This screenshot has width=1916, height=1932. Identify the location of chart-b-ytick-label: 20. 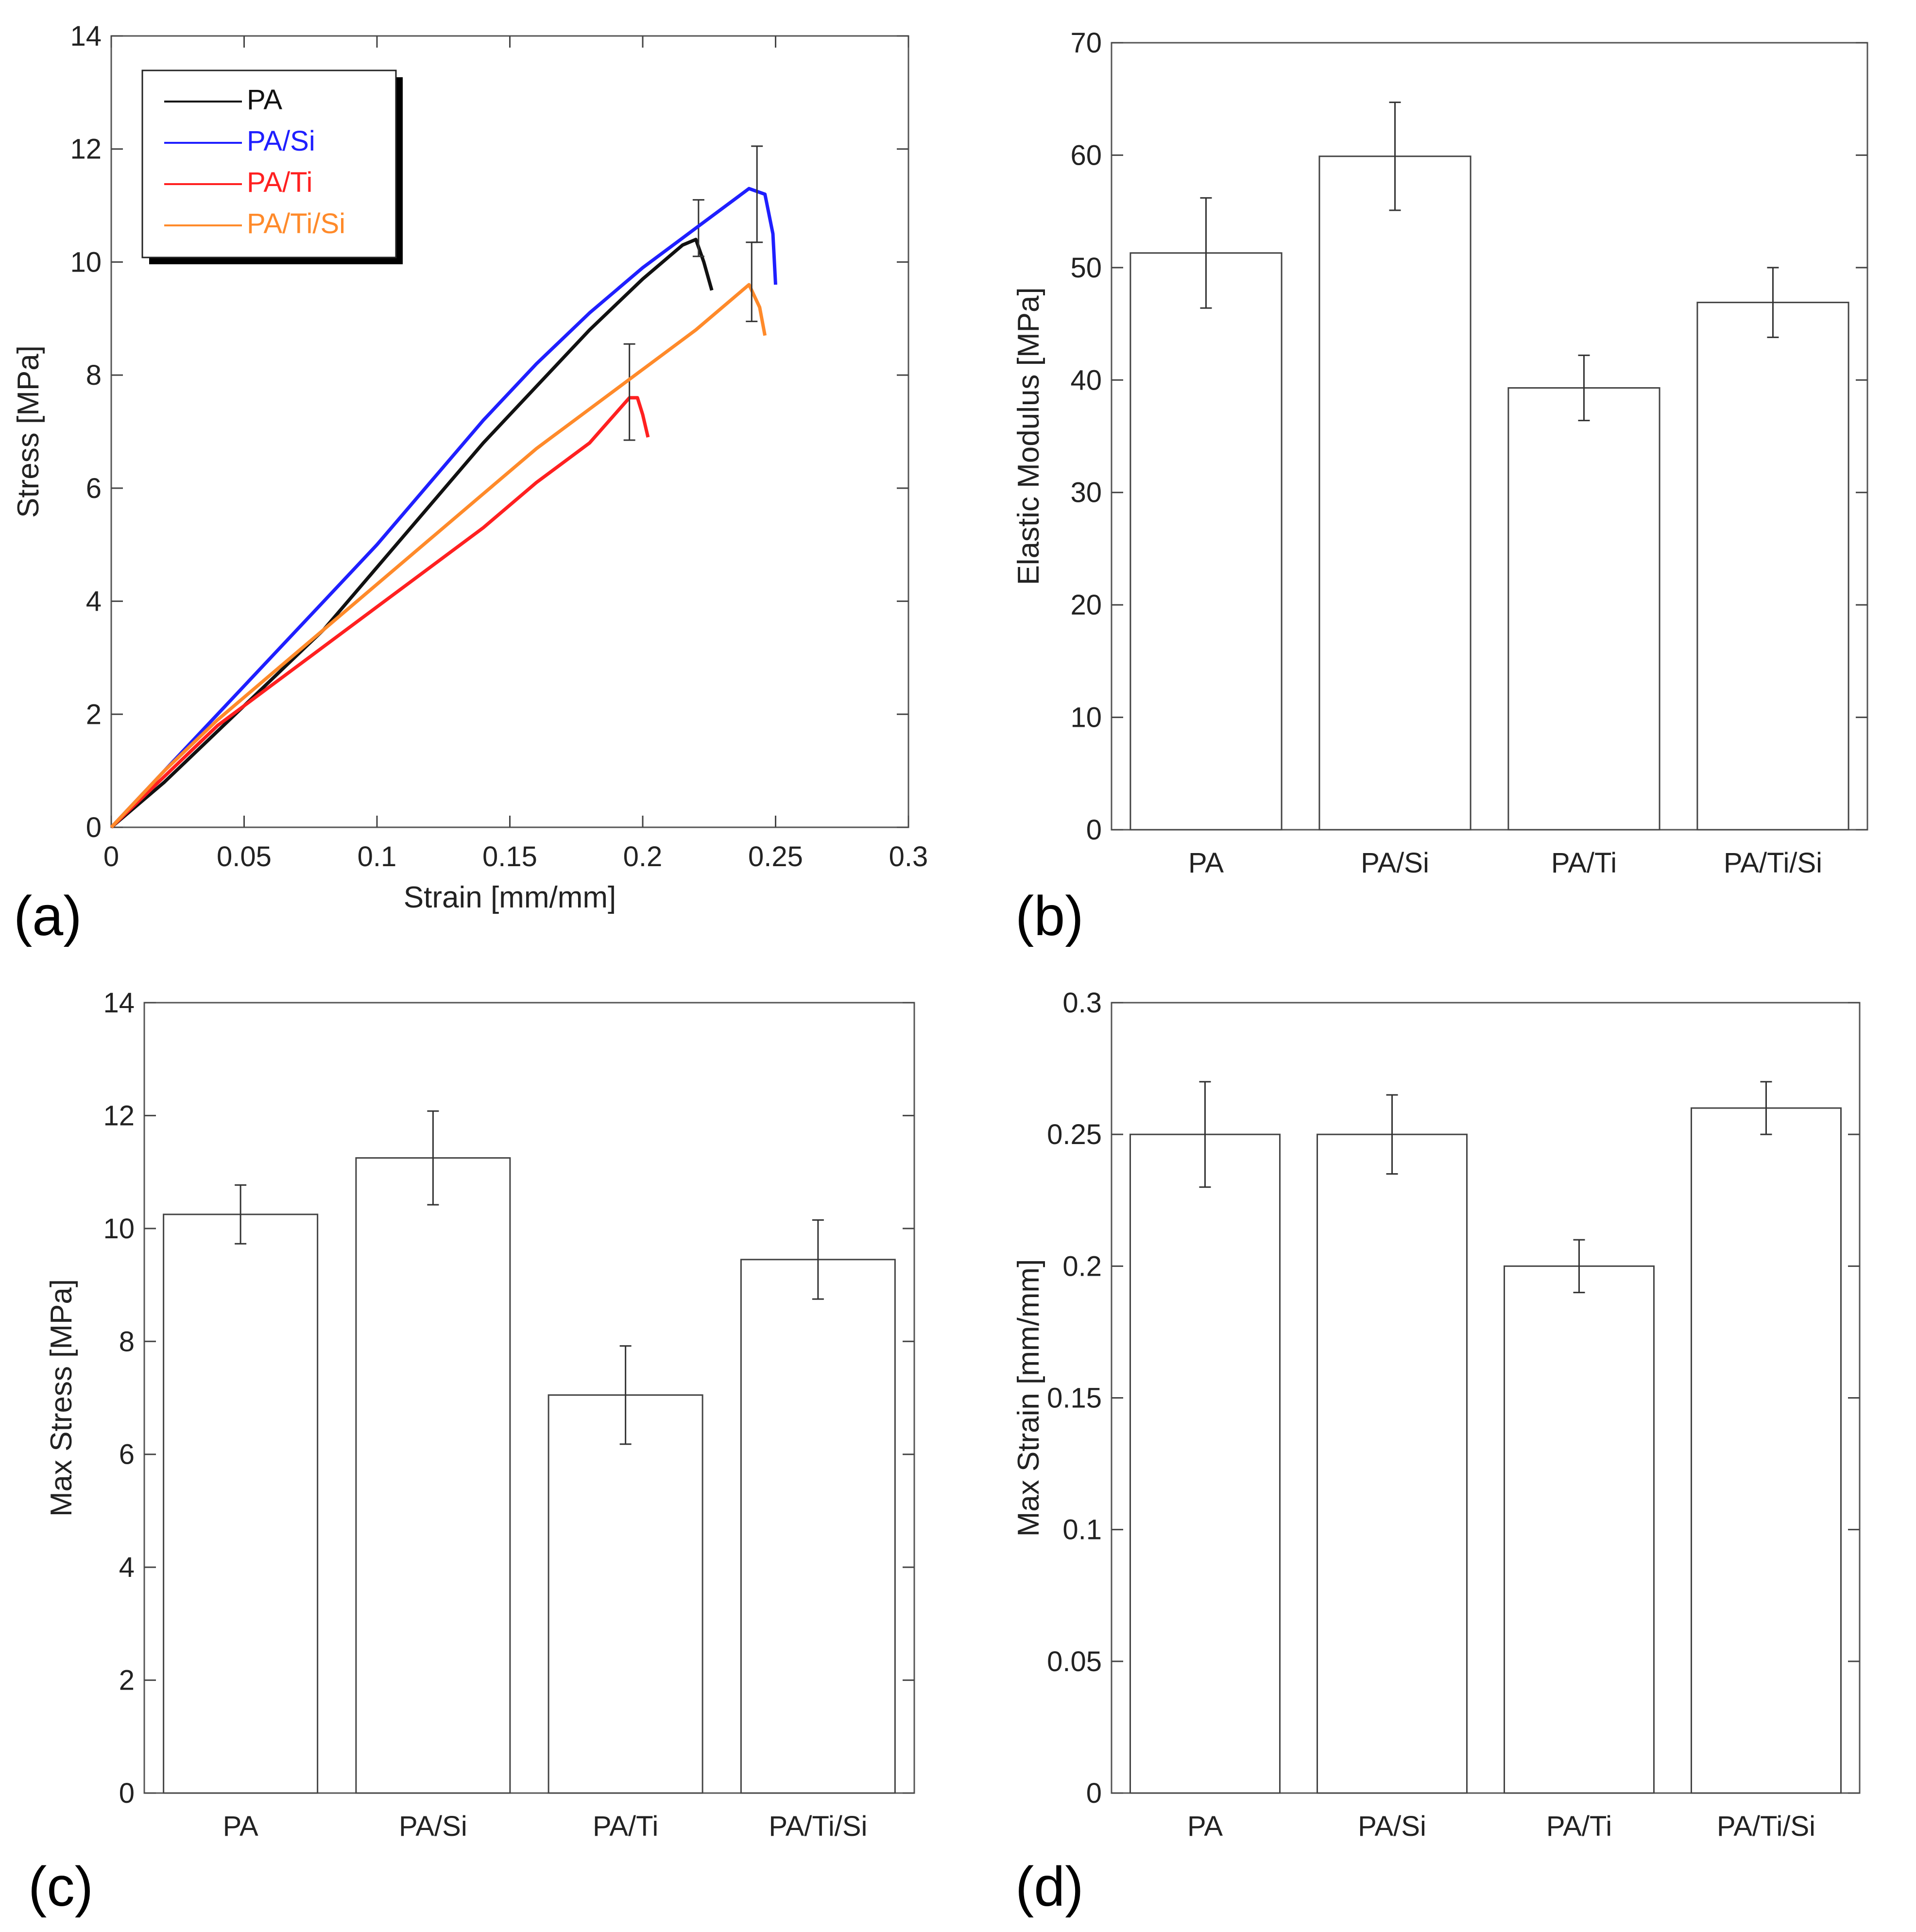
(1086, 605).